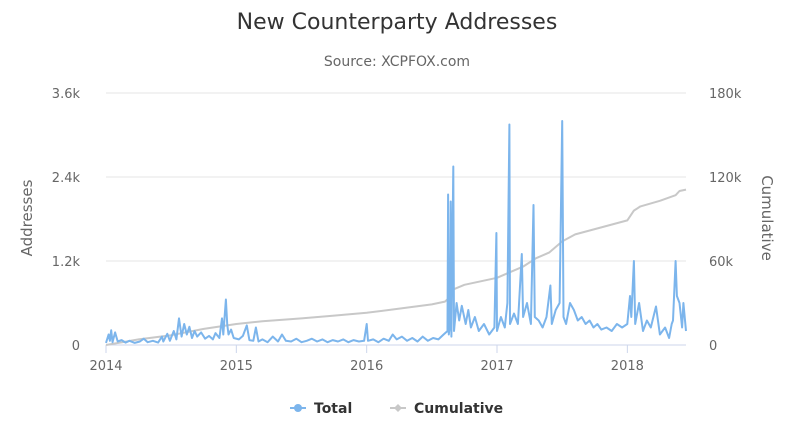  Describe the element at coordinates (105, 366) in the screenshot. I see `x-tick-label: 2014` at that location.